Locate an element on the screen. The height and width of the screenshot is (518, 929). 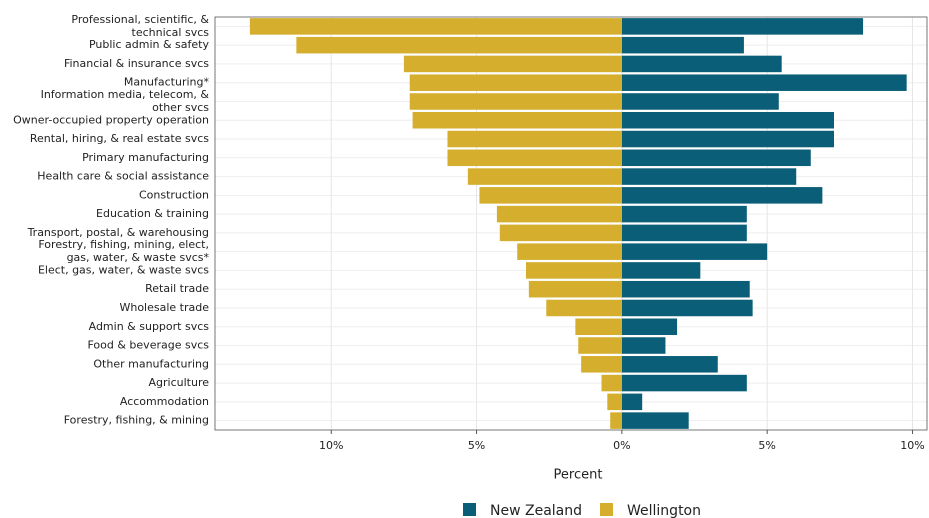
y-tick-label: Retail trade is located at coordinates (177, 288).